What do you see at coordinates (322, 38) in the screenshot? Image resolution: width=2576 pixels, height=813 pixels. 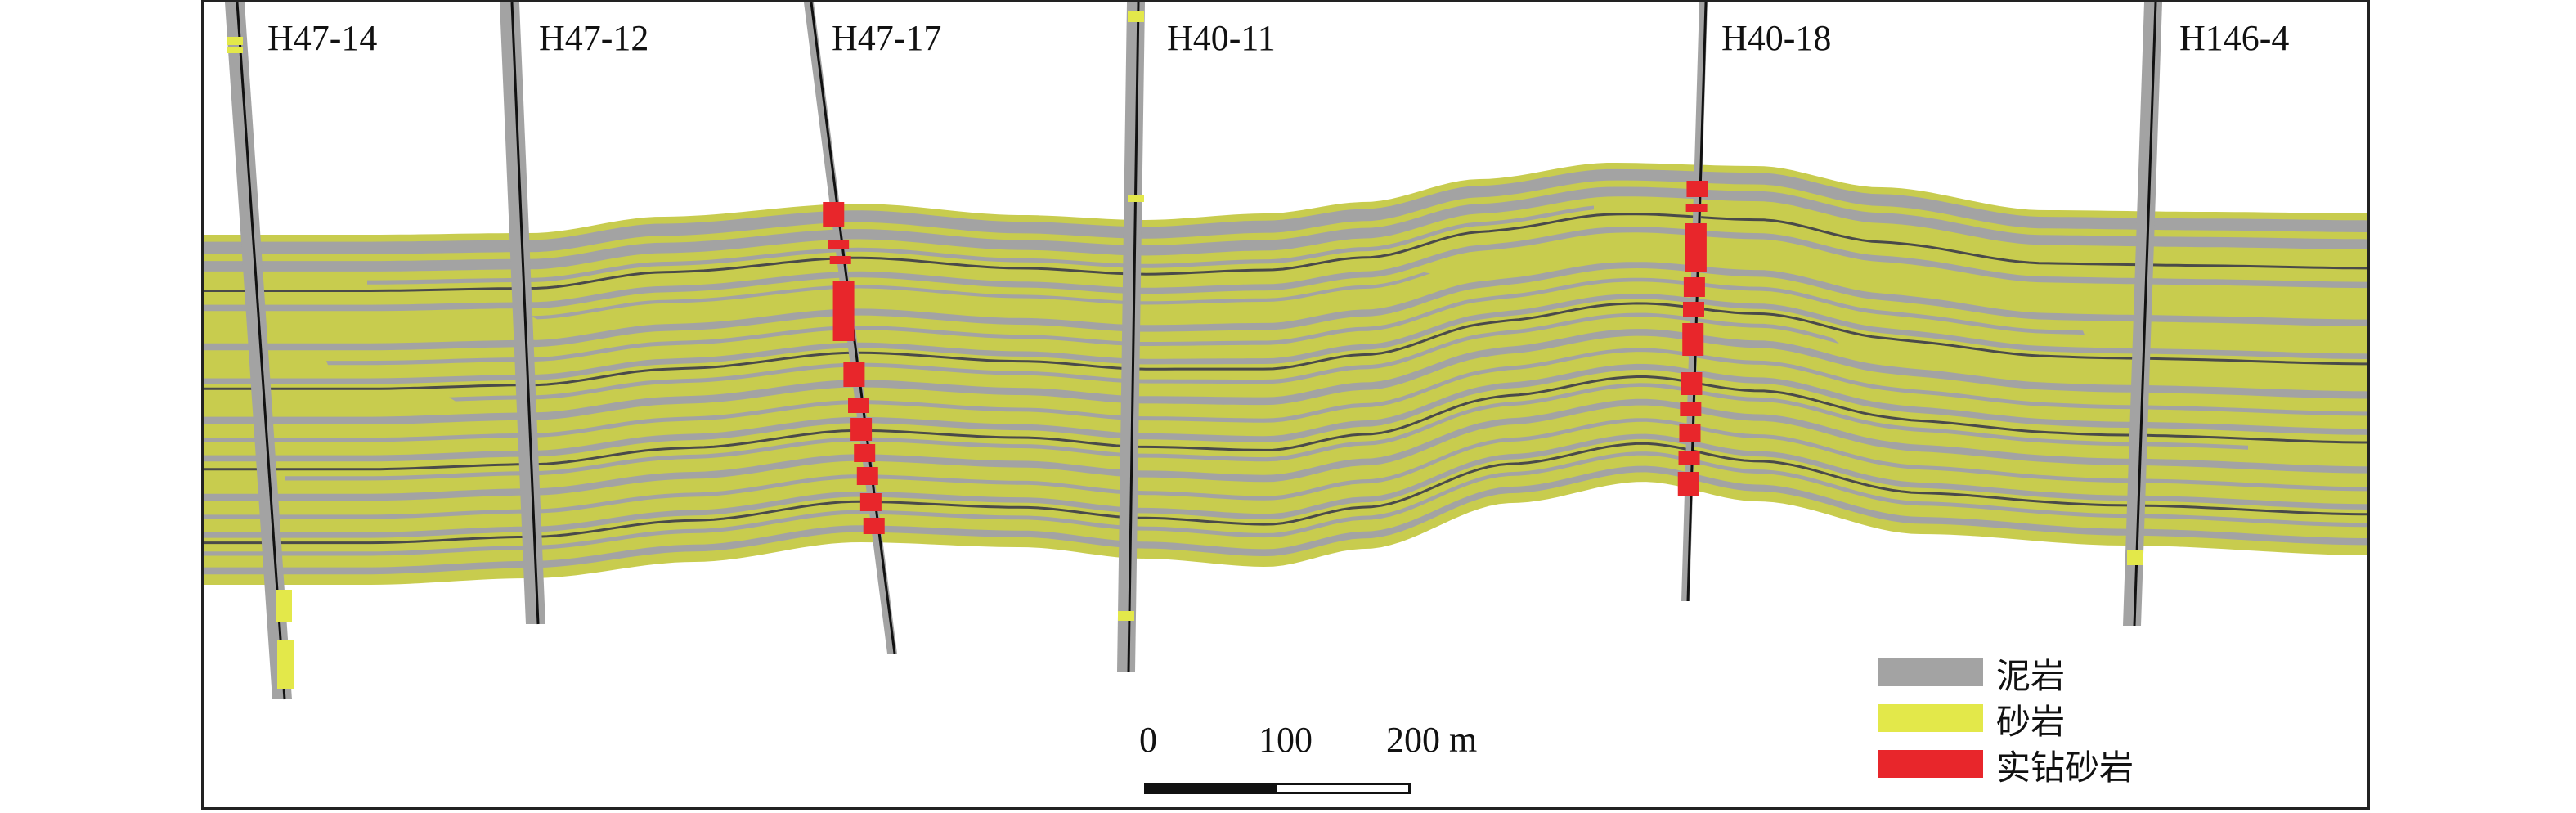 I see `well-label-h47-14: H47-14` at bounding box center [322, 38].